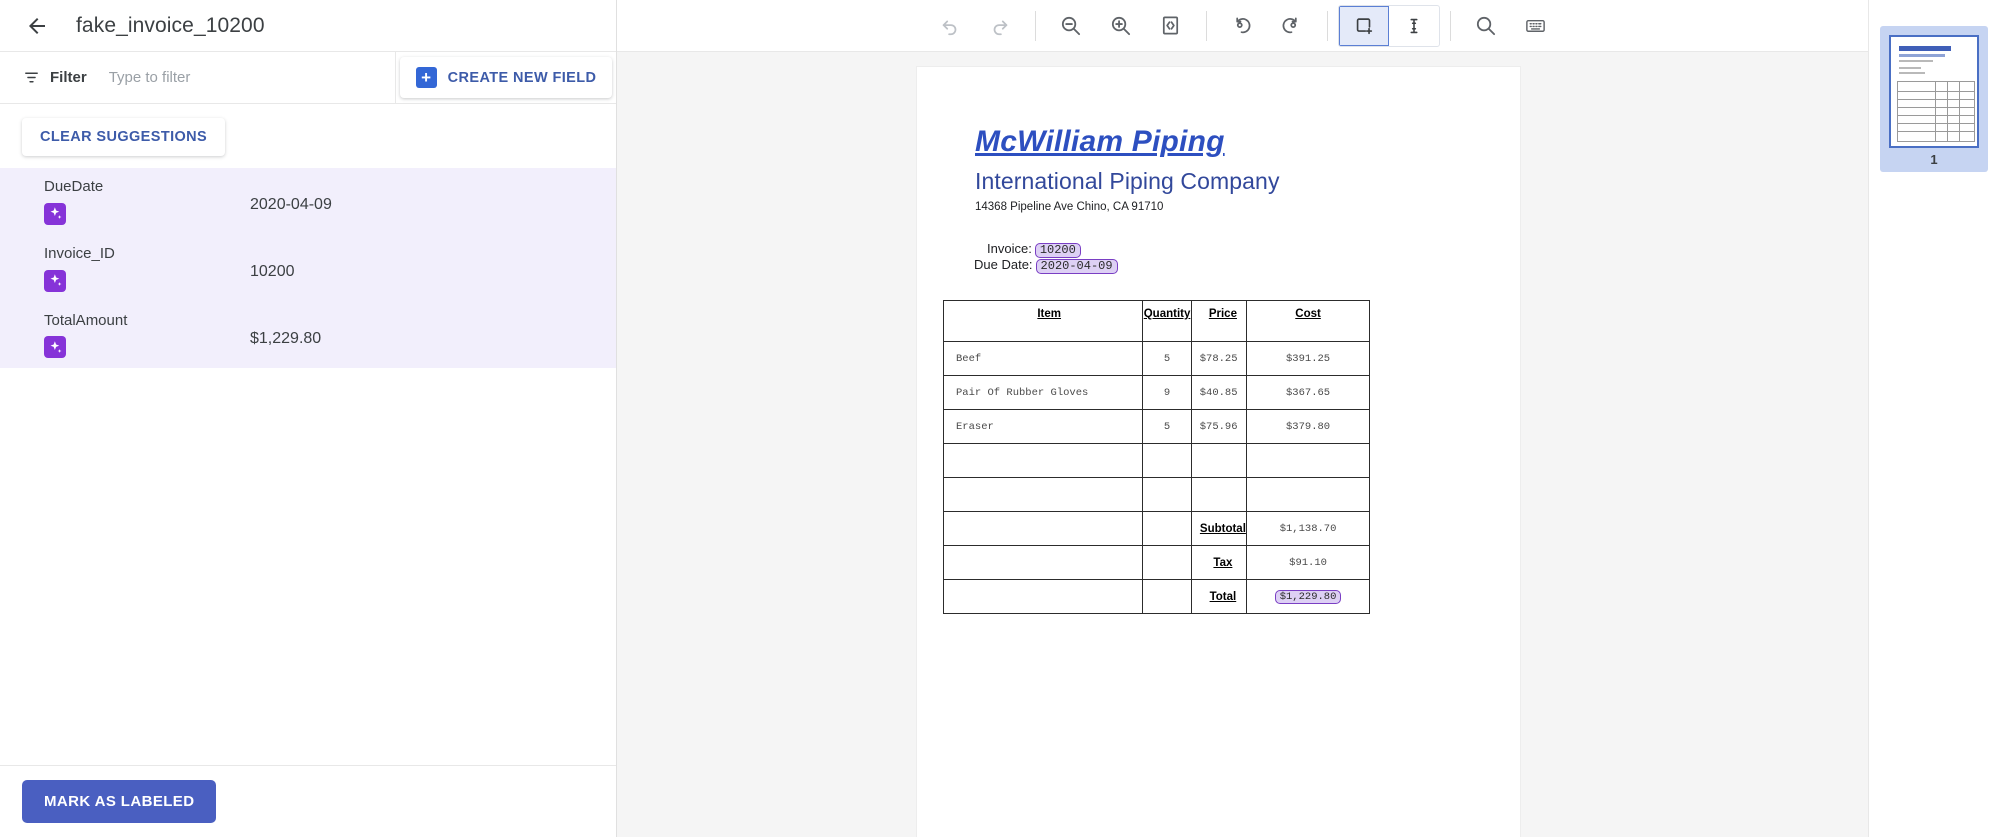 The width and height of the screenshot is (1999, 837). Describe the element at coordinates (1936, 111) in the screenshot. I see `thumbnail-table-grid` at that location.